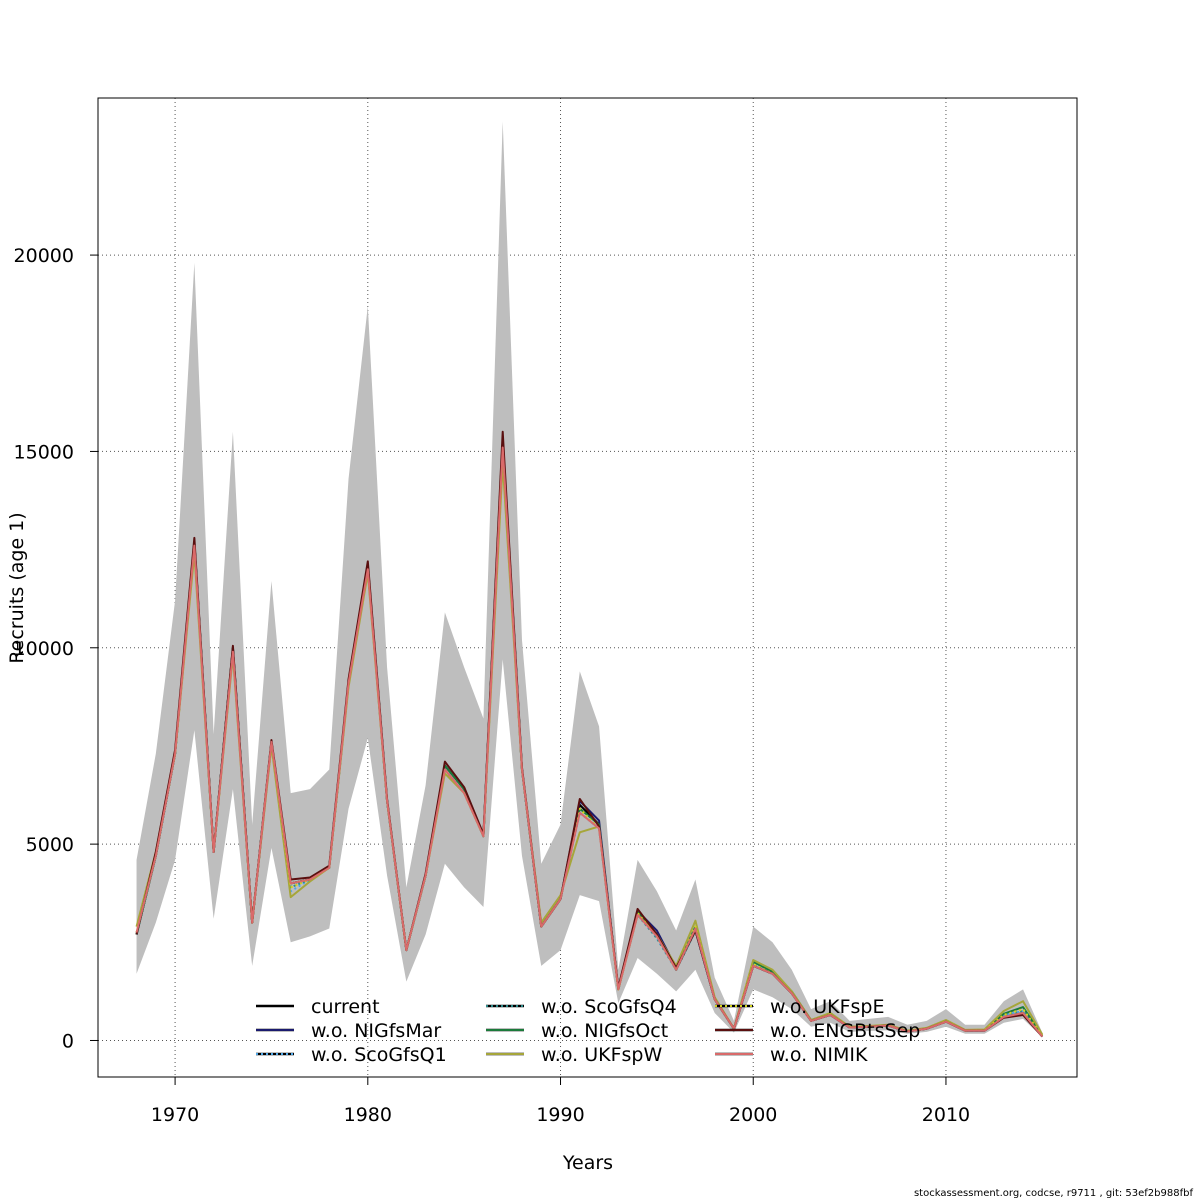 This screenshot has height=1200, width=1200. Describe the element at coordinates (44, 256) in the screenshot. I see `y-tick-label-4: 20000` at that location.